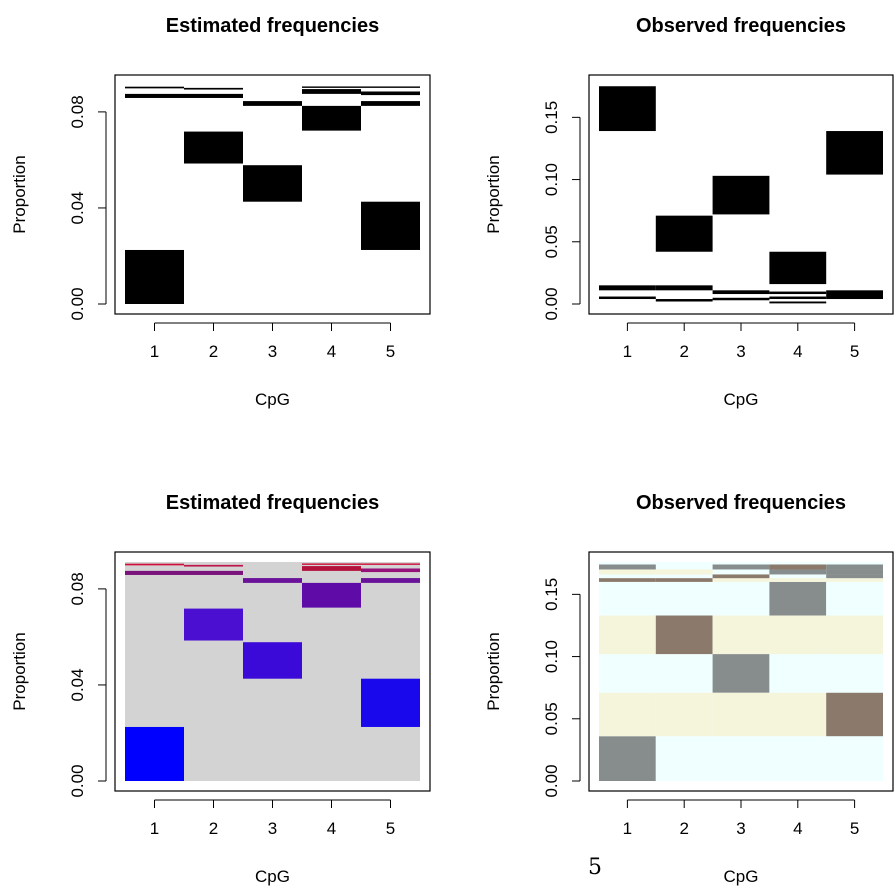 This screenshot has width=895, height=892. I want to click on chart-title: Observed frequencies, so click(741, 503).